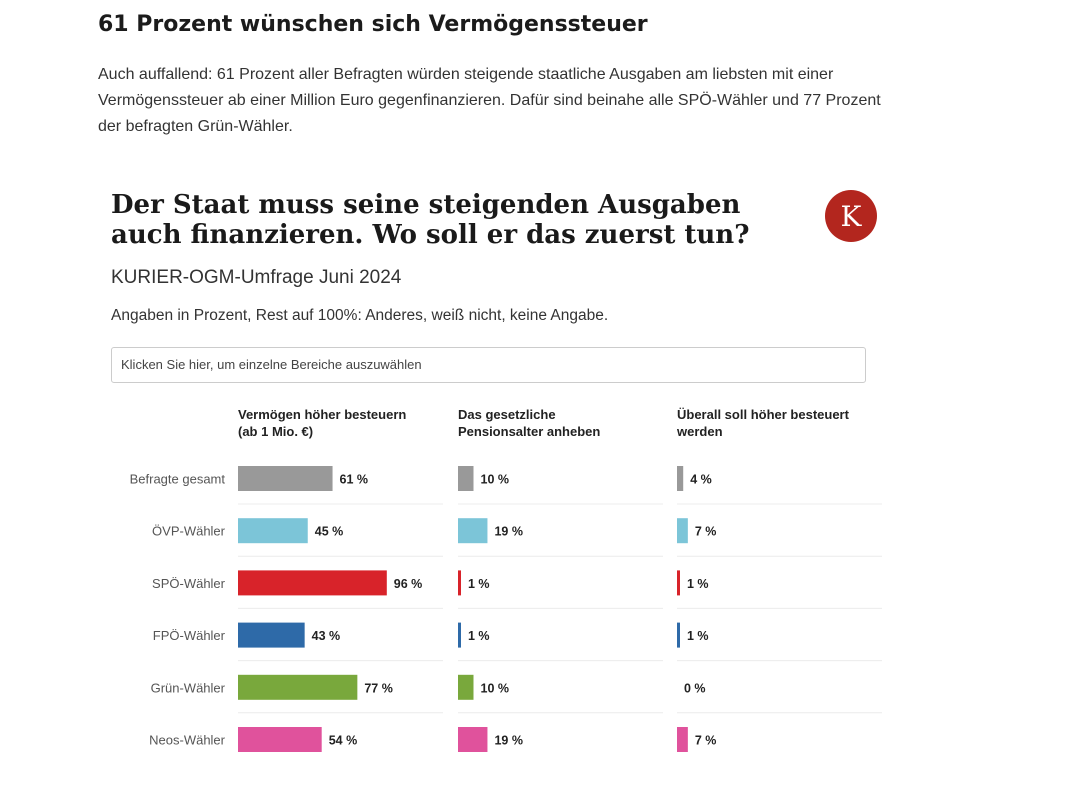 This screenshot has width=1065, height=791. What do you see at coordinates (529, 431) in the screenshot?
I see `panel-title-2: Pensionsalter anheben` at bounding box center [529, 431].